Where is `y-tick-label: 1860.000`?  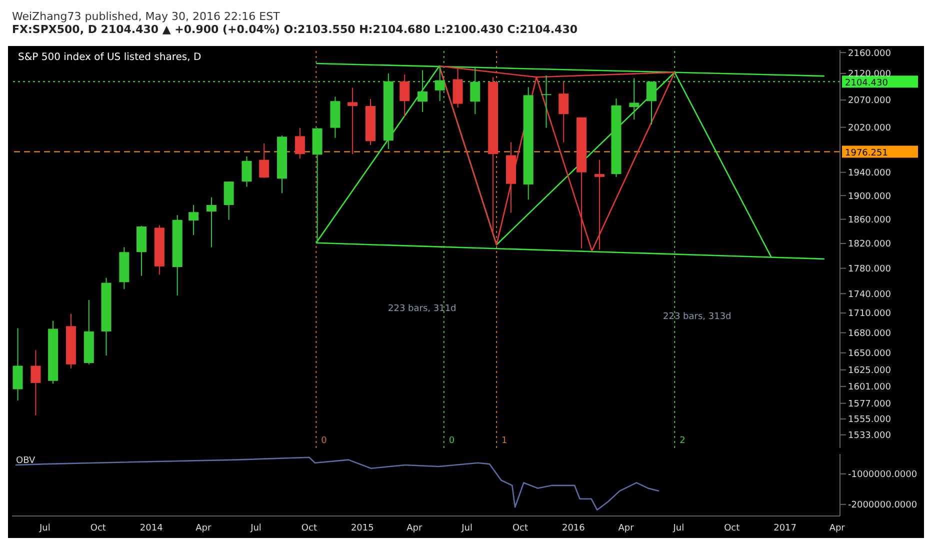
y-tick-label: 1860.000 is located at coordinates (870, 220).